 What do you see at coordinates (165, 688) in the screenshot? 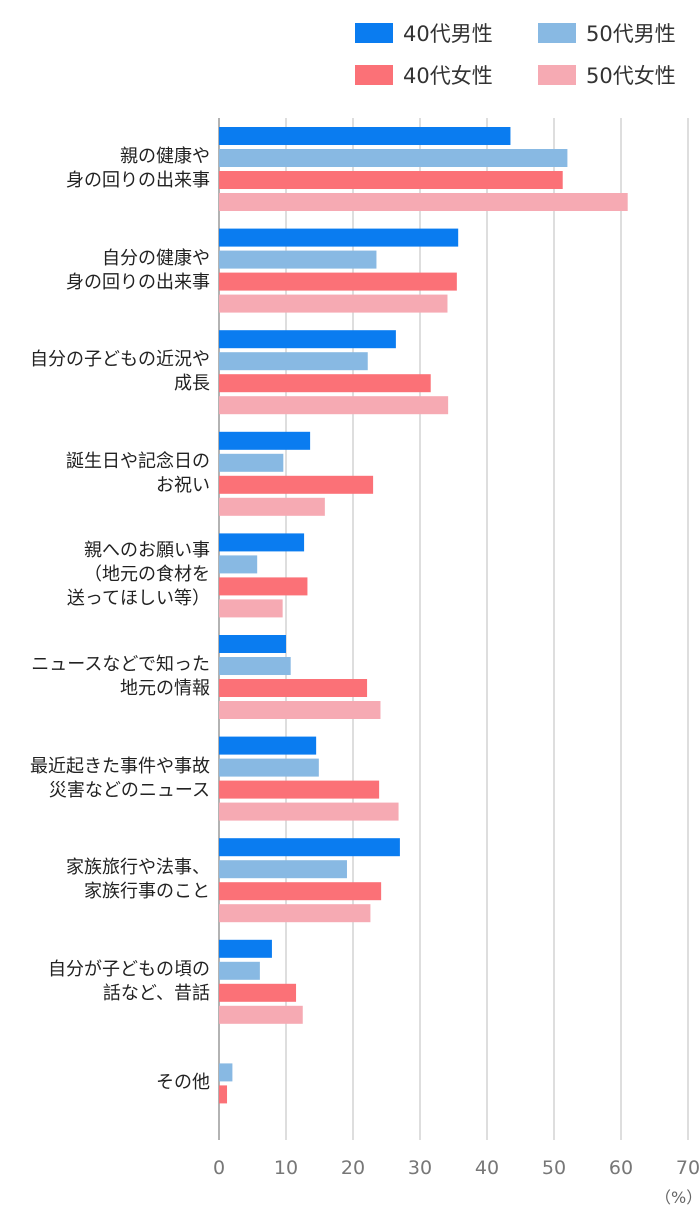
I see `category-label-line: 地元の情報` at bounding box center [165, 688].